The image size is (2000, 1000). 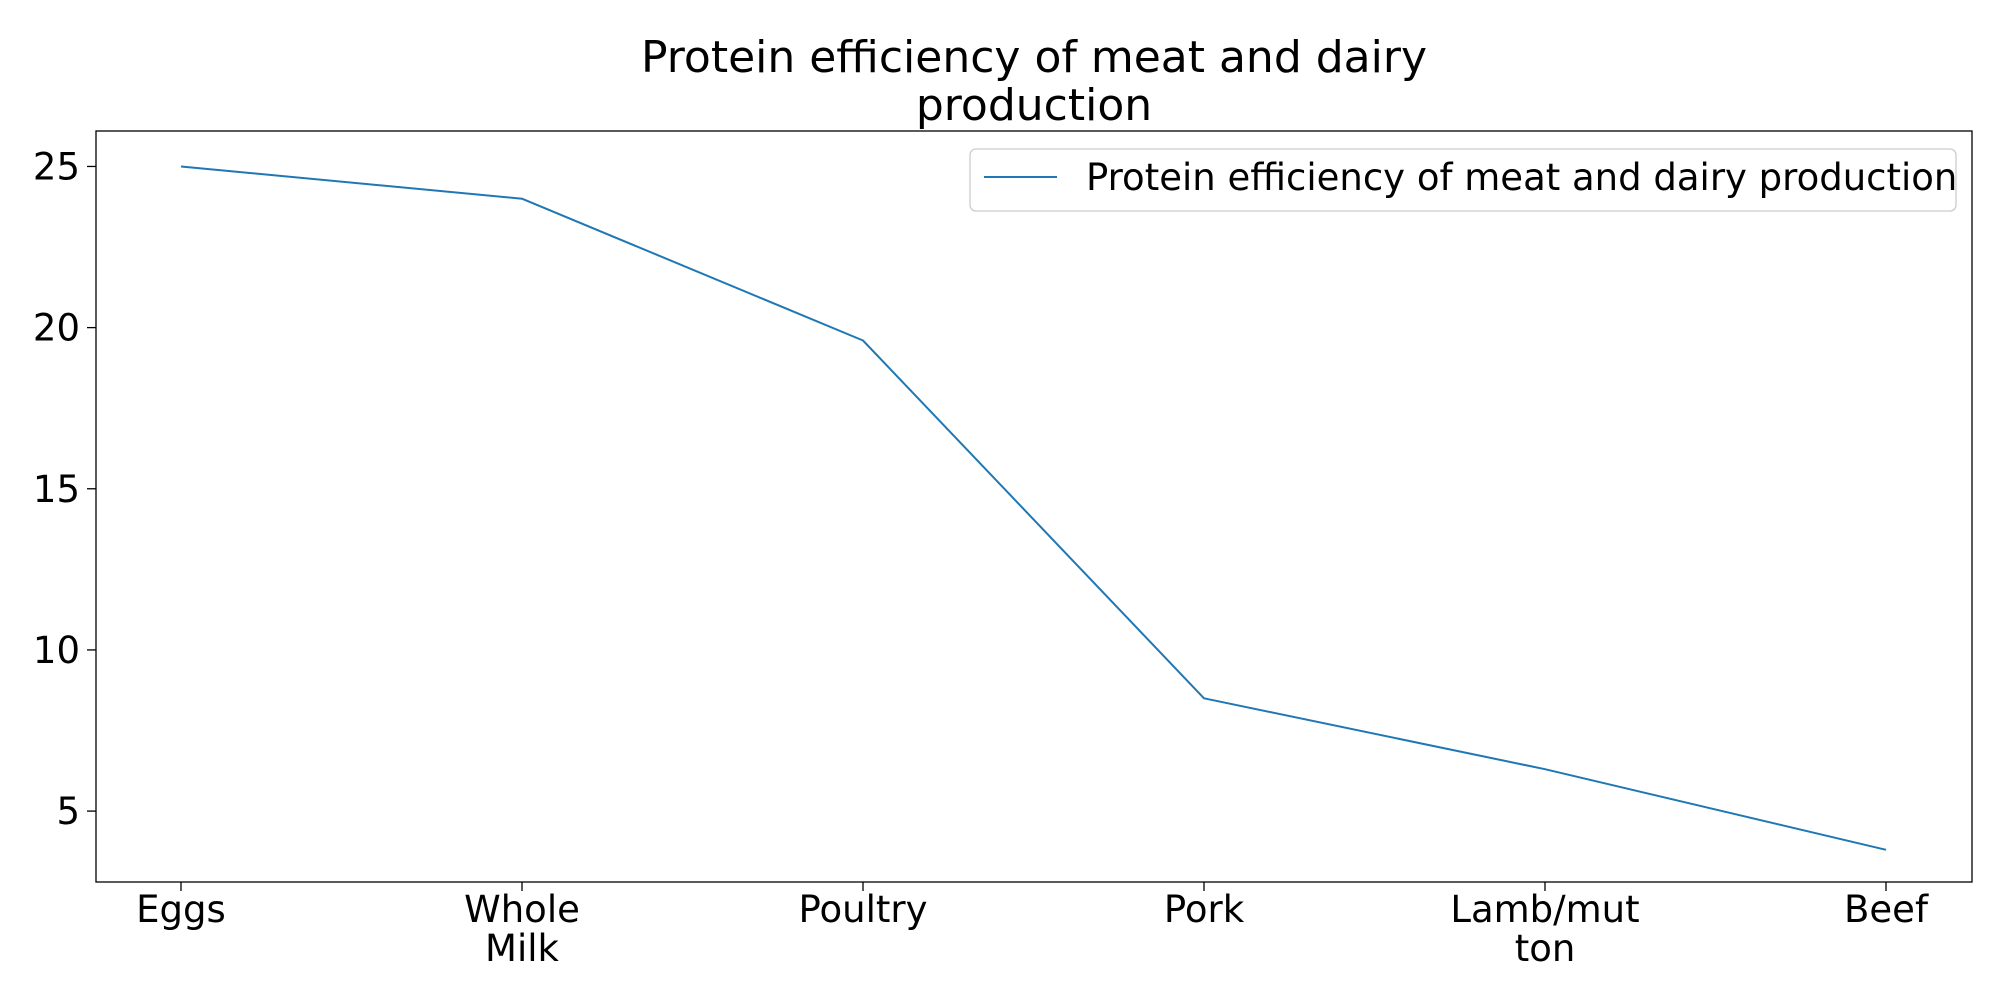 I want to click on x-tick-label: Pork, so click(x=1204, y=909).